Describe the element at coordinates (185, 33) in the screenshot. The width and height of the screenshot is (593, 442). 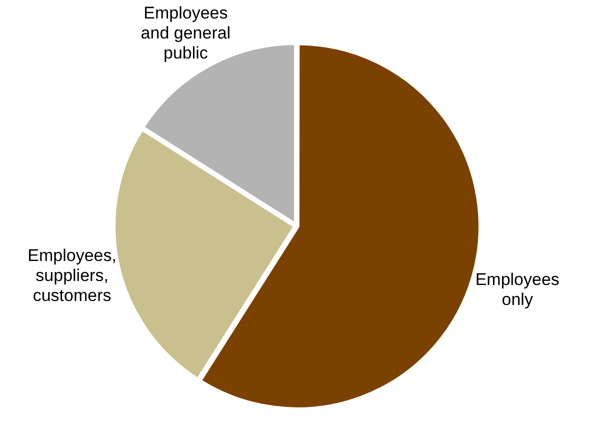
I see `slice-label: Employees and general public` at that location.